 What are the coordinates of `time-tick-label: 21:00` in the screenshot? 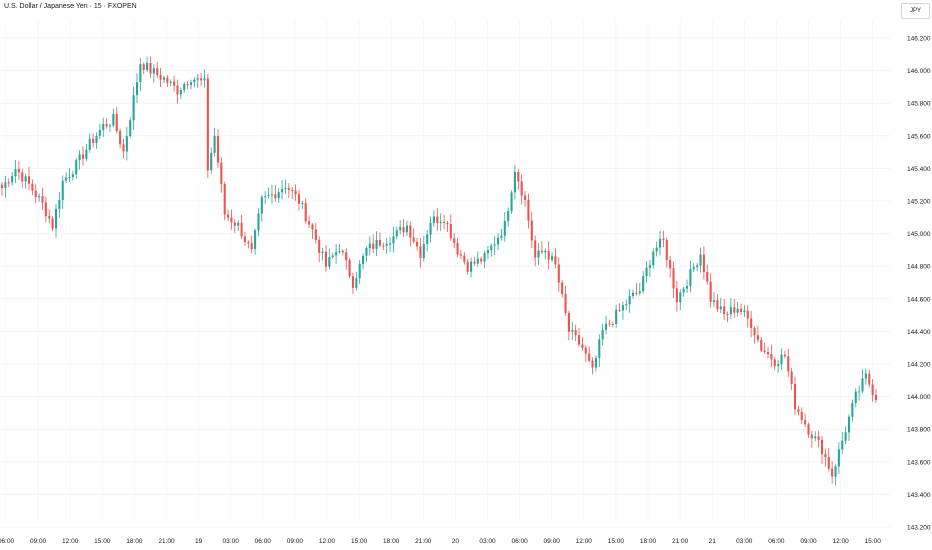 It's located at (423, 541).